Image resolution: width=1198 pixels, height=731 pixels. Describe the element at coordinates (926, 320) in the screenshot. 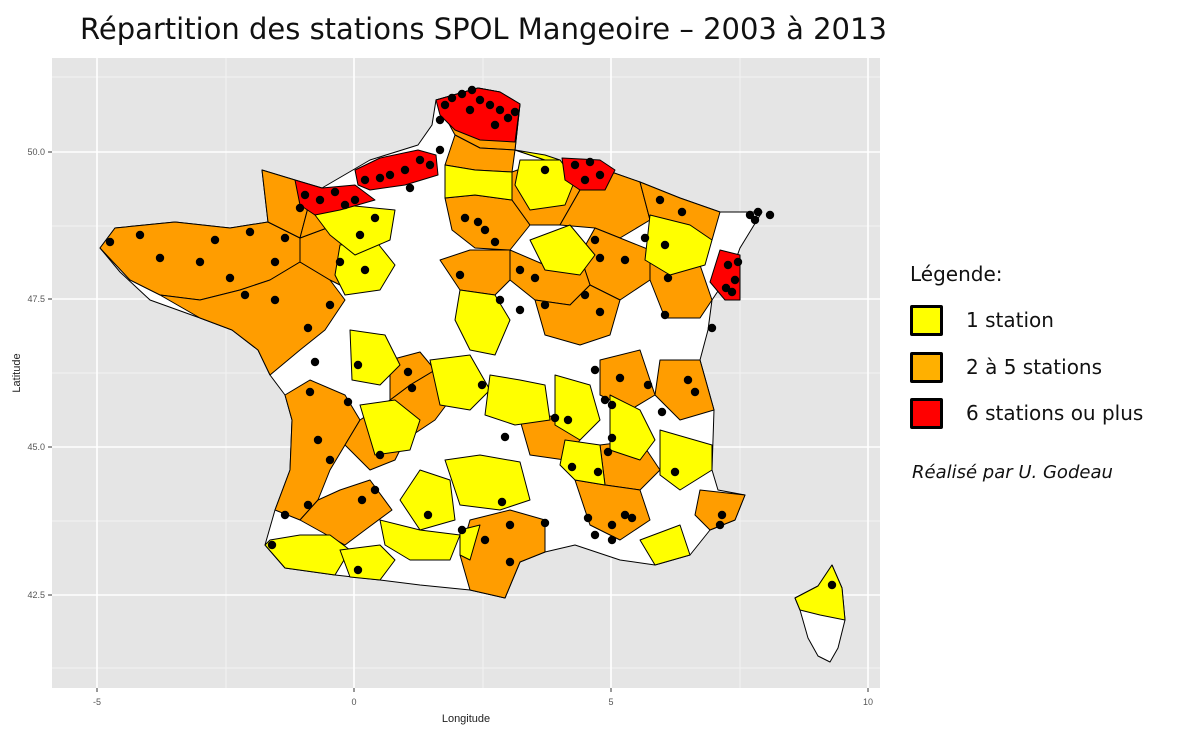

I see `legend-swatch-yellow` at that location.